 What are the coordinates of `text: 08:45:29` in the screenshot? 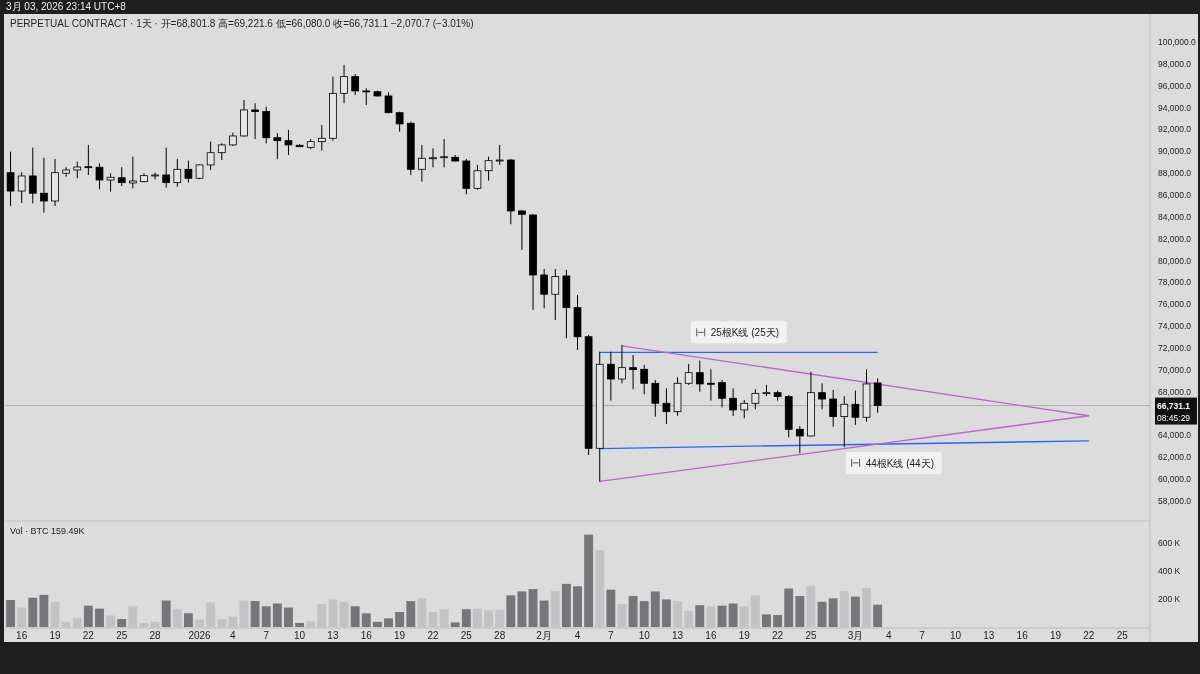 It's located at (1174, 417).